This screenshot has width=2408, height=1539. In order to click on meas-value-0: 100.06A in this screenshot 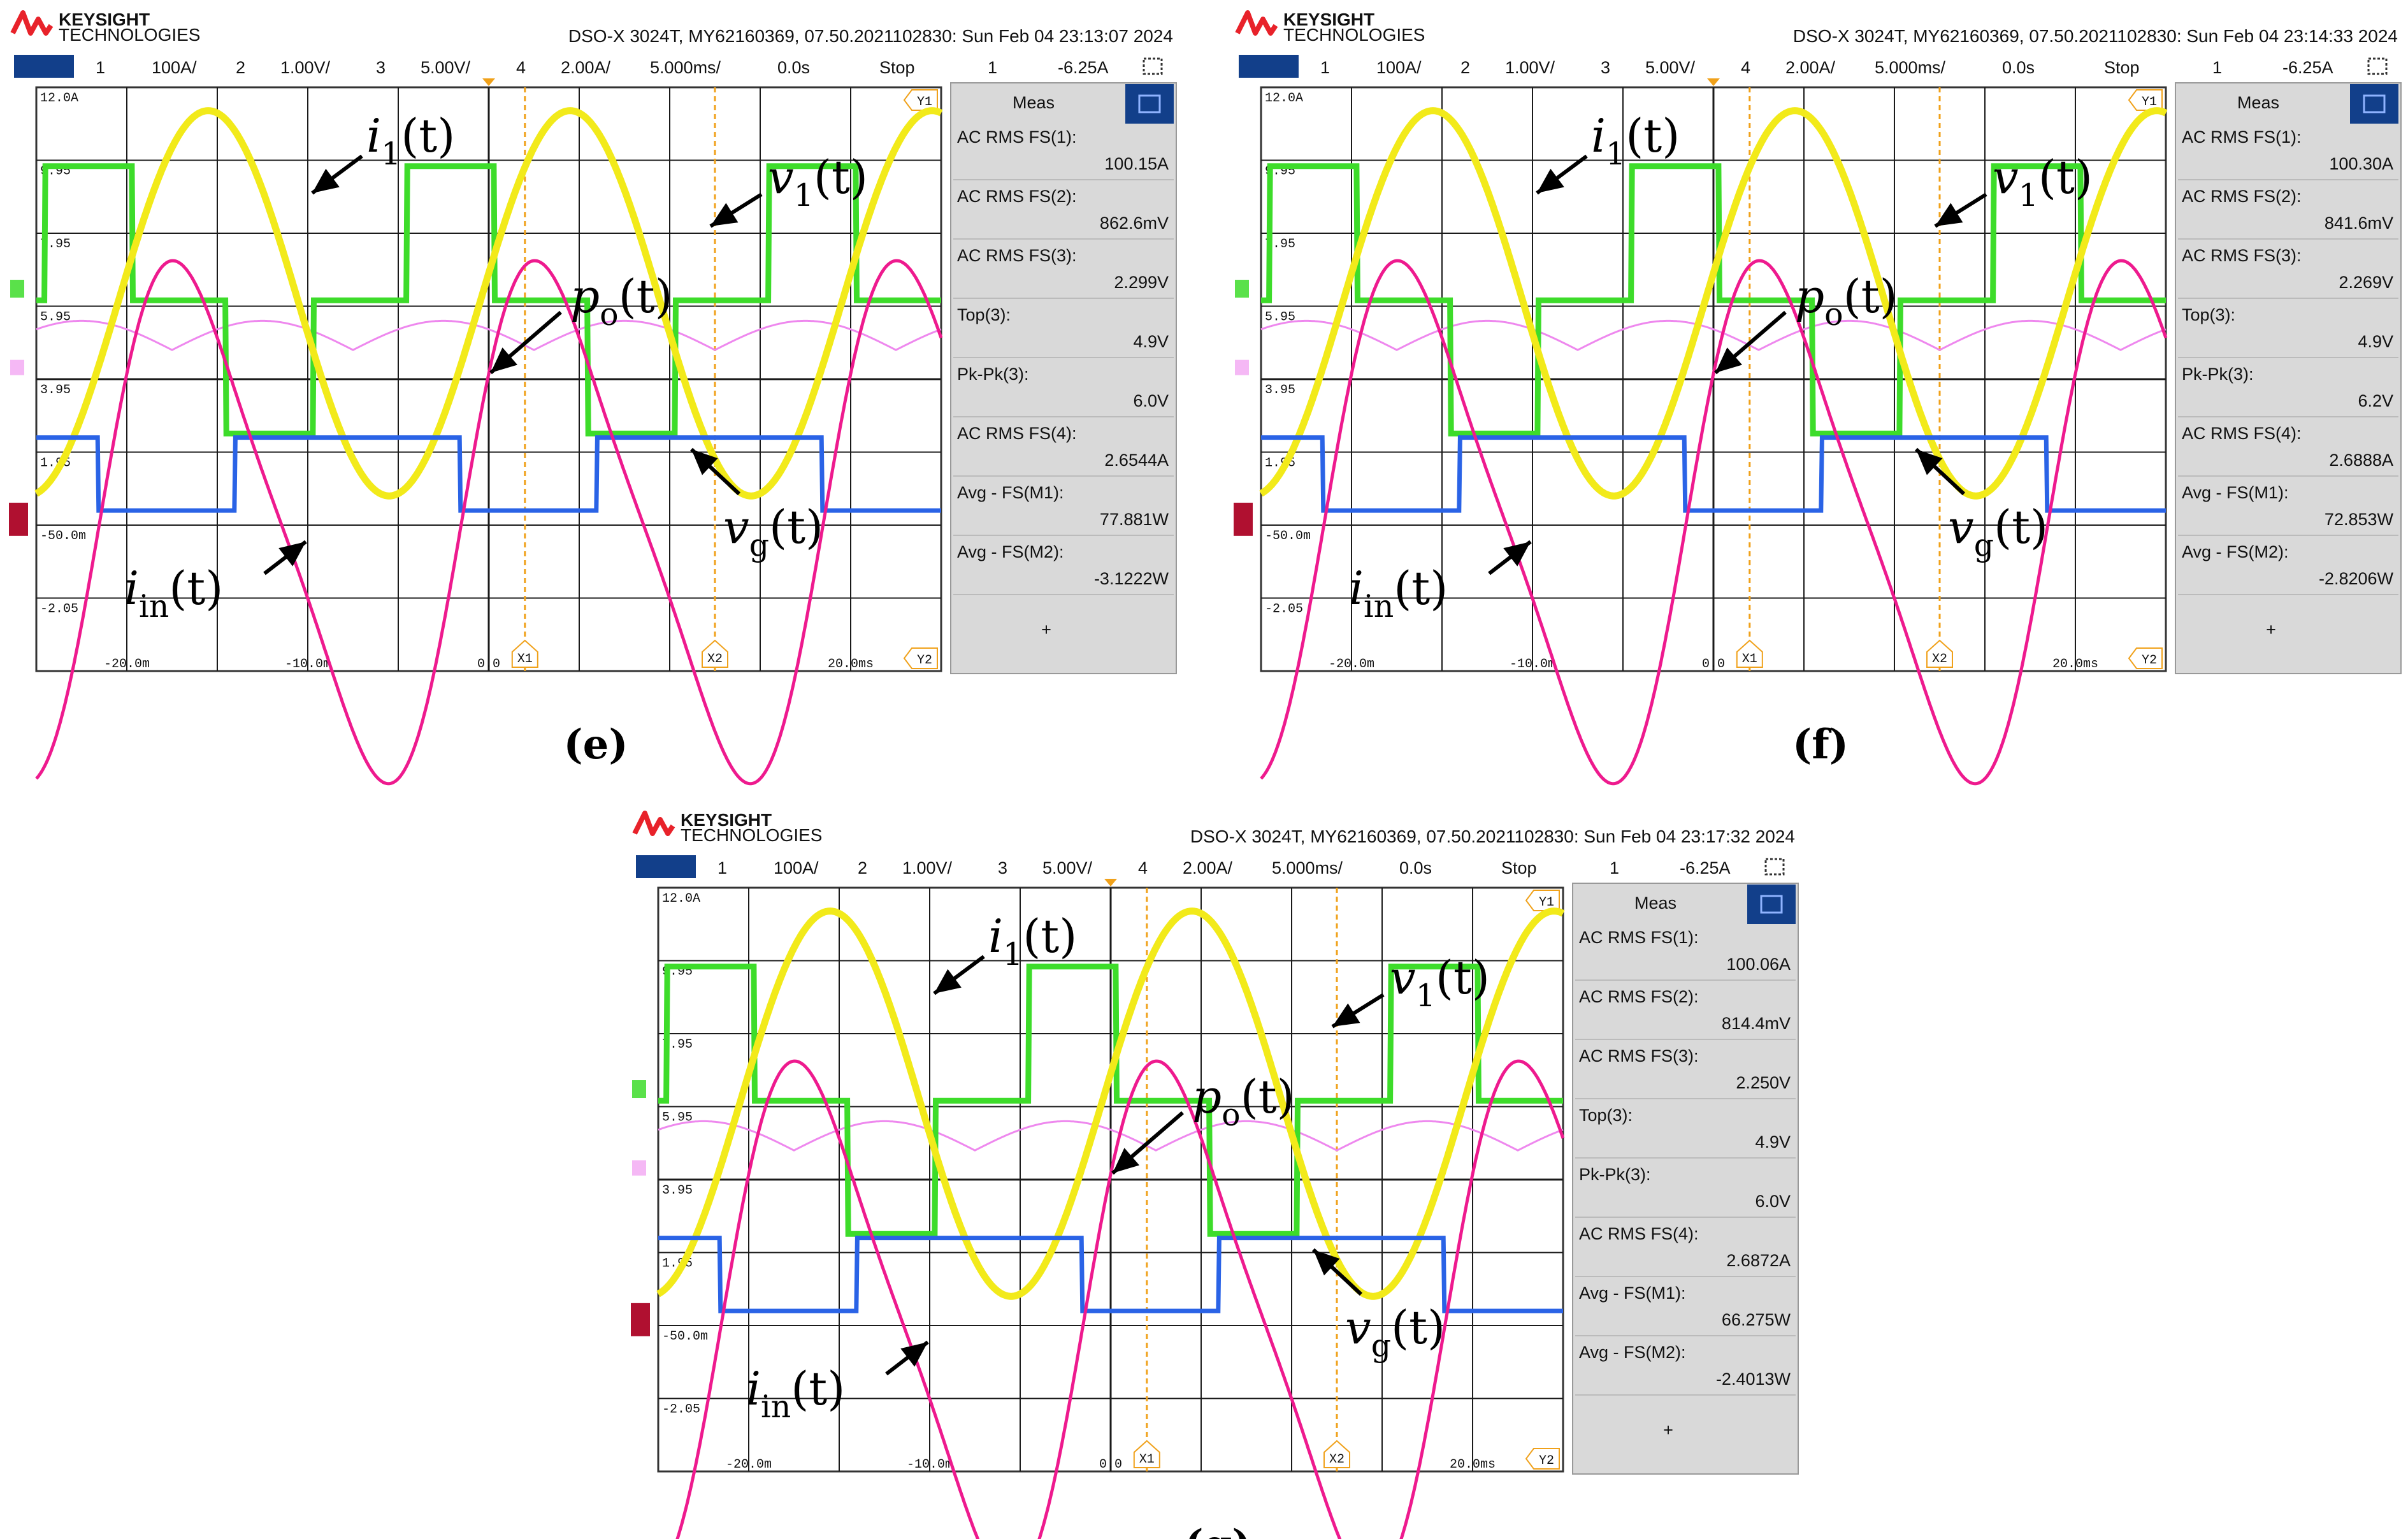, I will do `click(1758, 964)`.